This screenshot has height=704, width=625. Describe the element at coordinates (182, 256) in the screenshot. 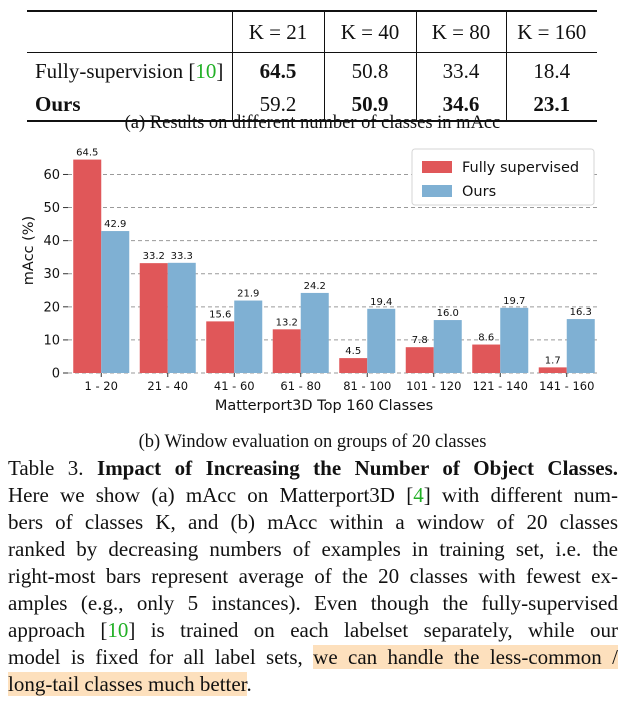

I see `data-label: 33.3` at that location.